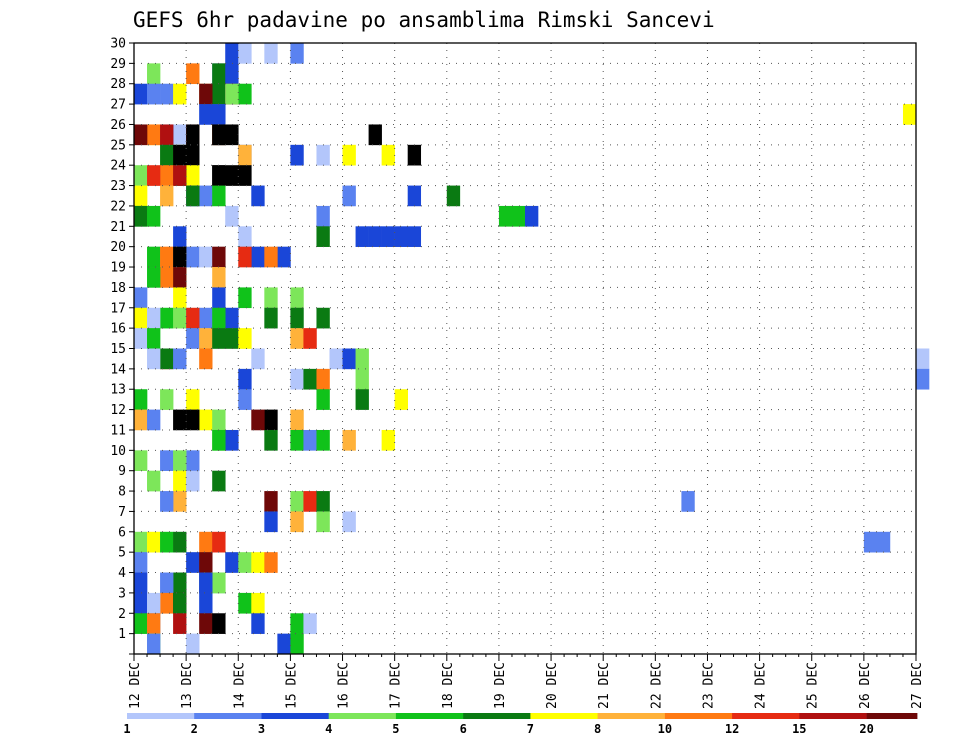 This screenshot has height=742, width=960. I want to click on y-tick-label: 13, so click(118, 390).